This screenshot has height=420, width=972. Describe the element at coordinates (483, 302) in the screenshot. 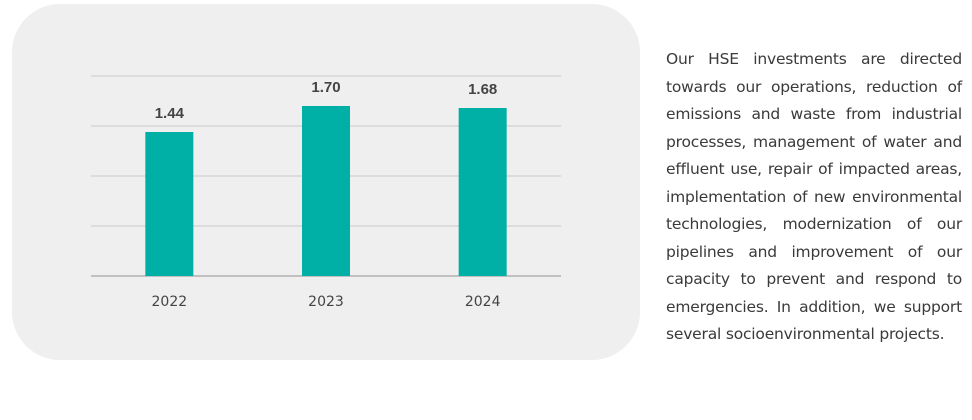

I see `x-tick-2024: 2024` at that location.